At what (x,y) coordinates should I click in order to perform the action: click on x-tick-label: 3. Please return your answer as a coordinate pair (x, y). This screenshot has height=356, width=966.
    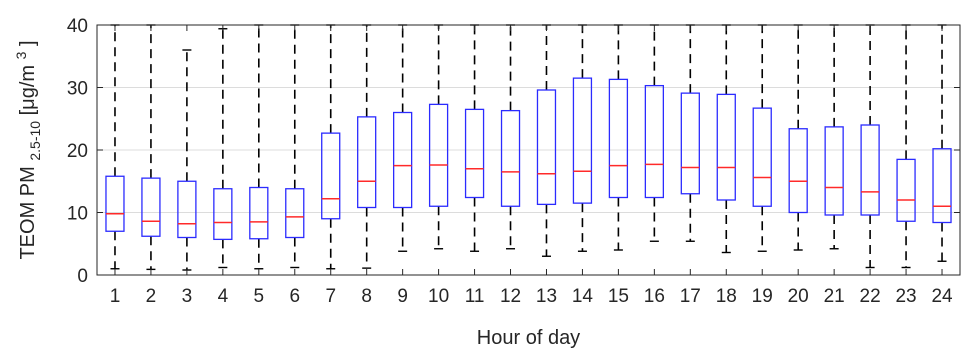
    Looking at the image, I should click on (187, 296).